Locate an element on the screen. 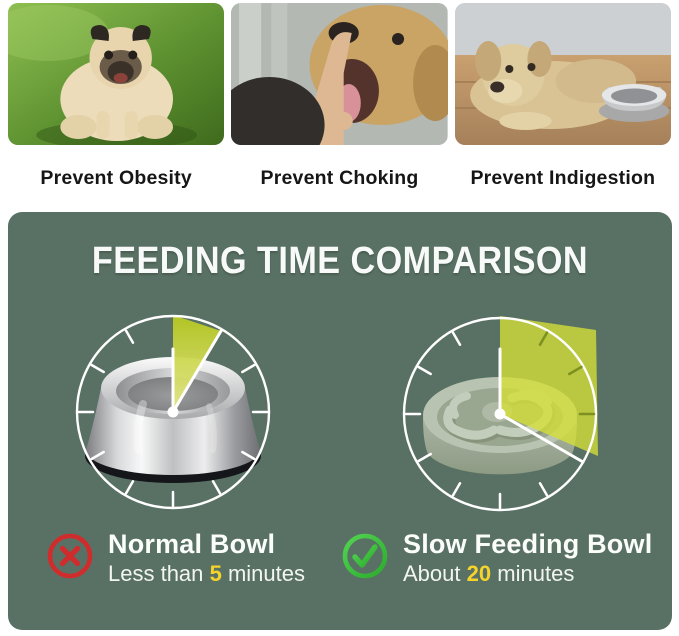 The height and width of the screenshot is (636, 679). dog-mouth-check-photo is located at coordinates (339, 74).